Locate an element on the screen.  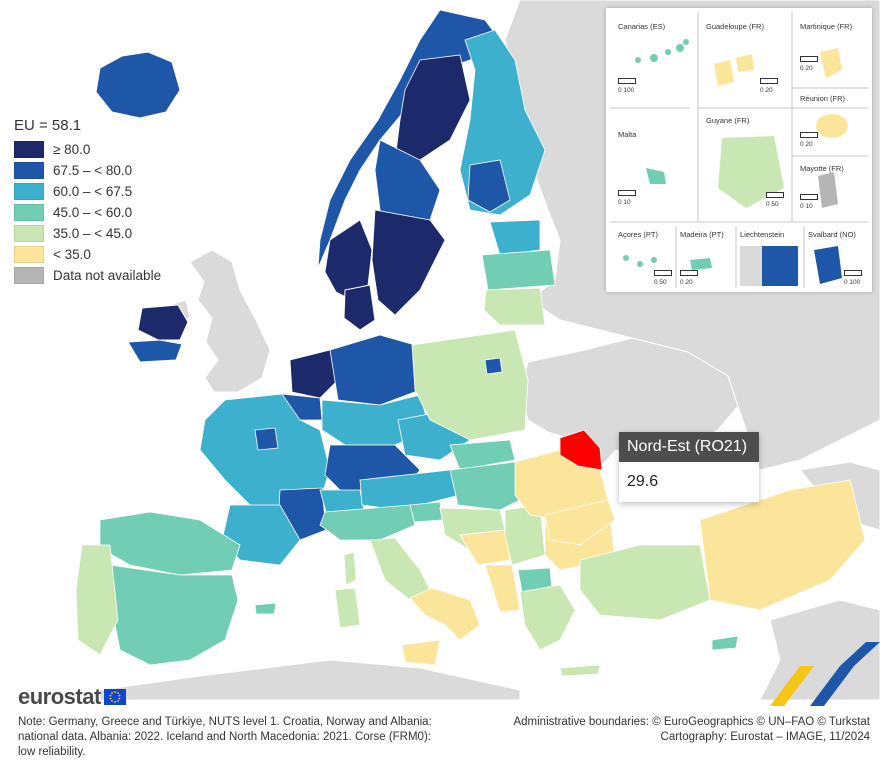
legend-label: 67.5 – < 80.0 is located at coordinates (93, 170).